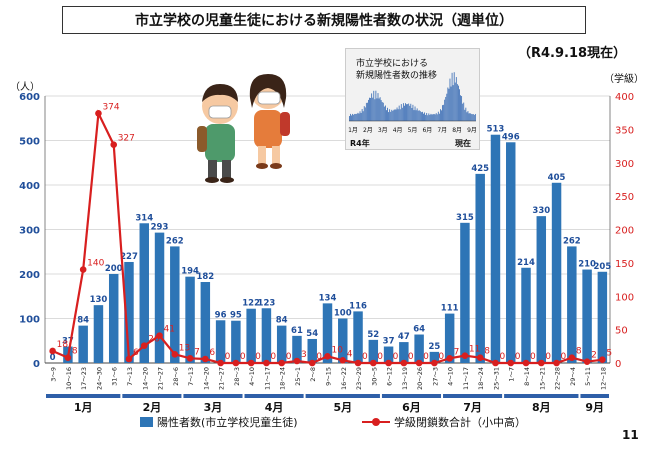  Describe the element at coordinates (161, 378) in the screenshot. I see `x-tick-label: 21～27` at that location.